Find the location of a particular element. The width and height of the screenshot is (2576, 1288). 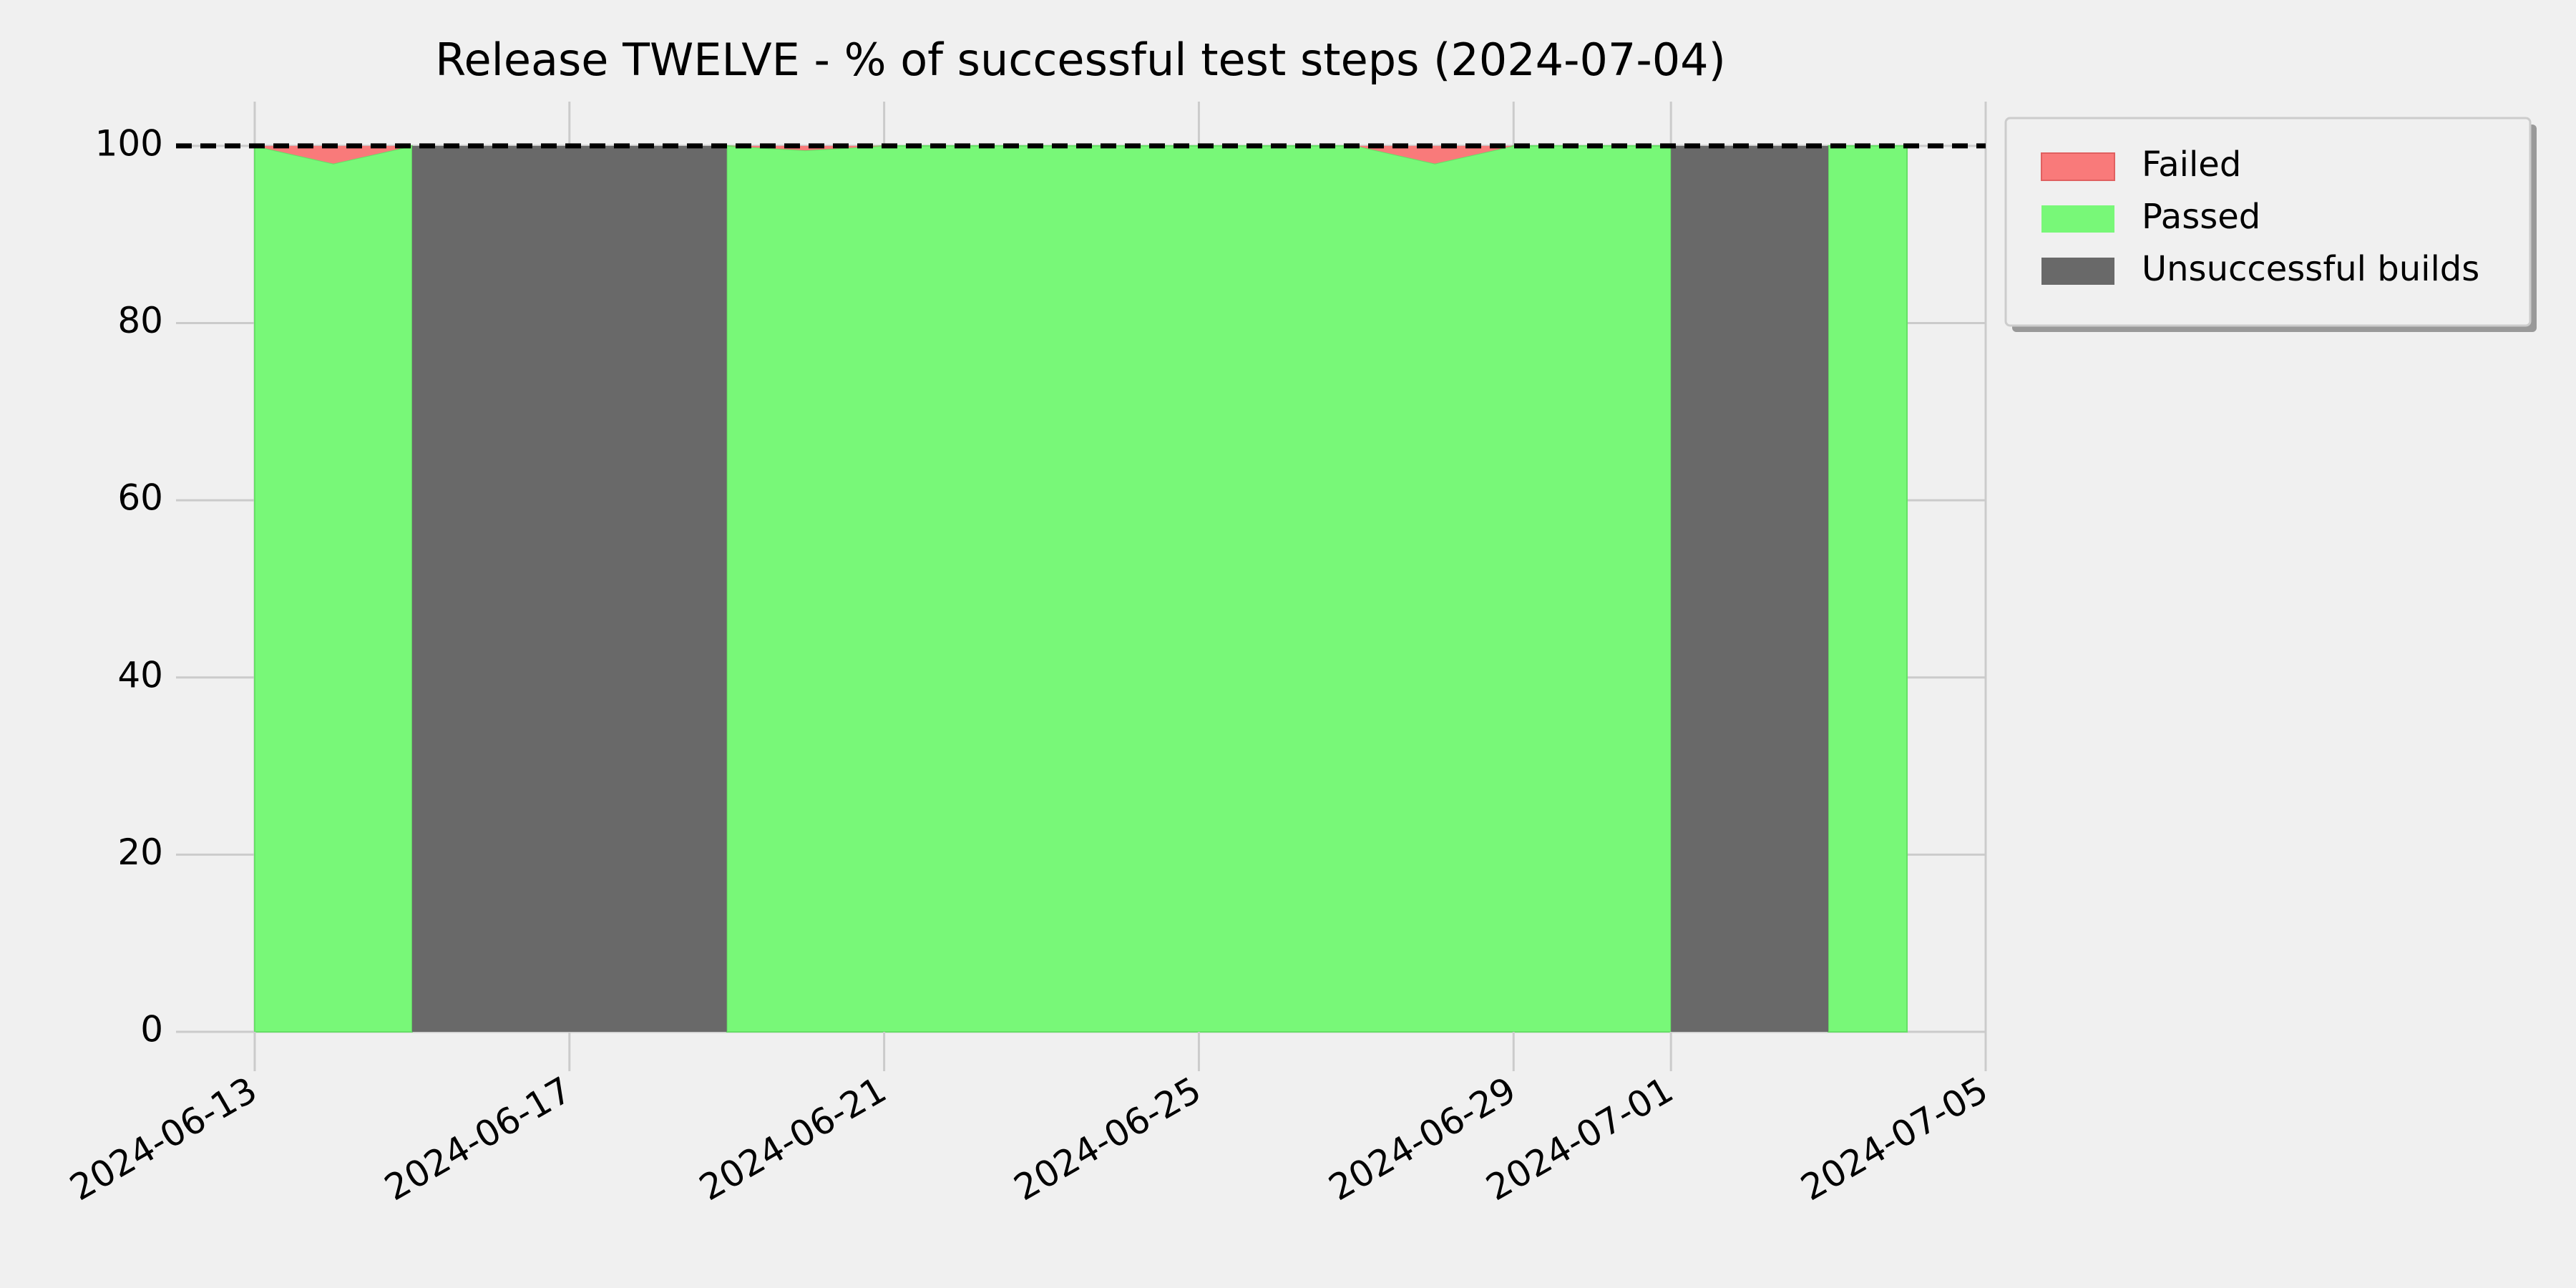

legend is located at coordinates (2268, 222).